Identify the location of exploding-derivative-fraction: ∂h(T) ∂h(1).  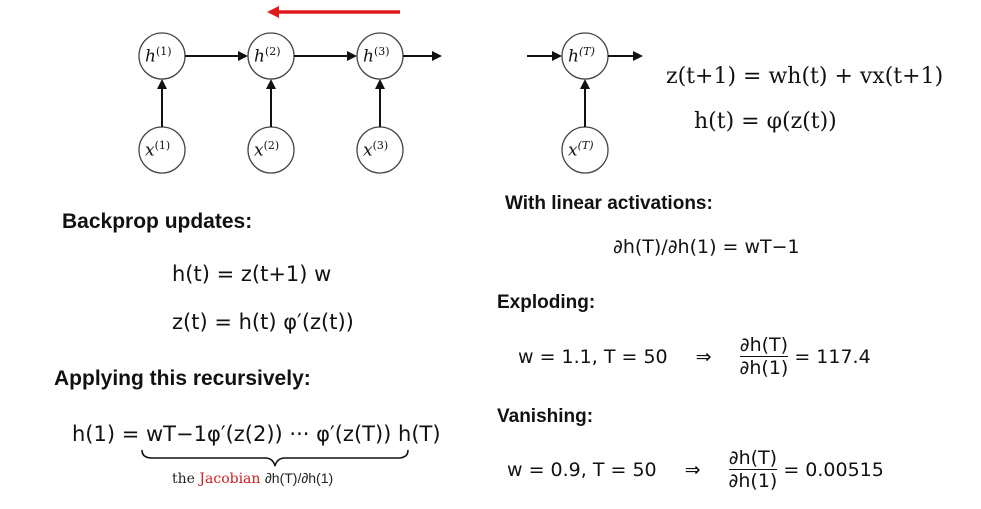
(764, 356).